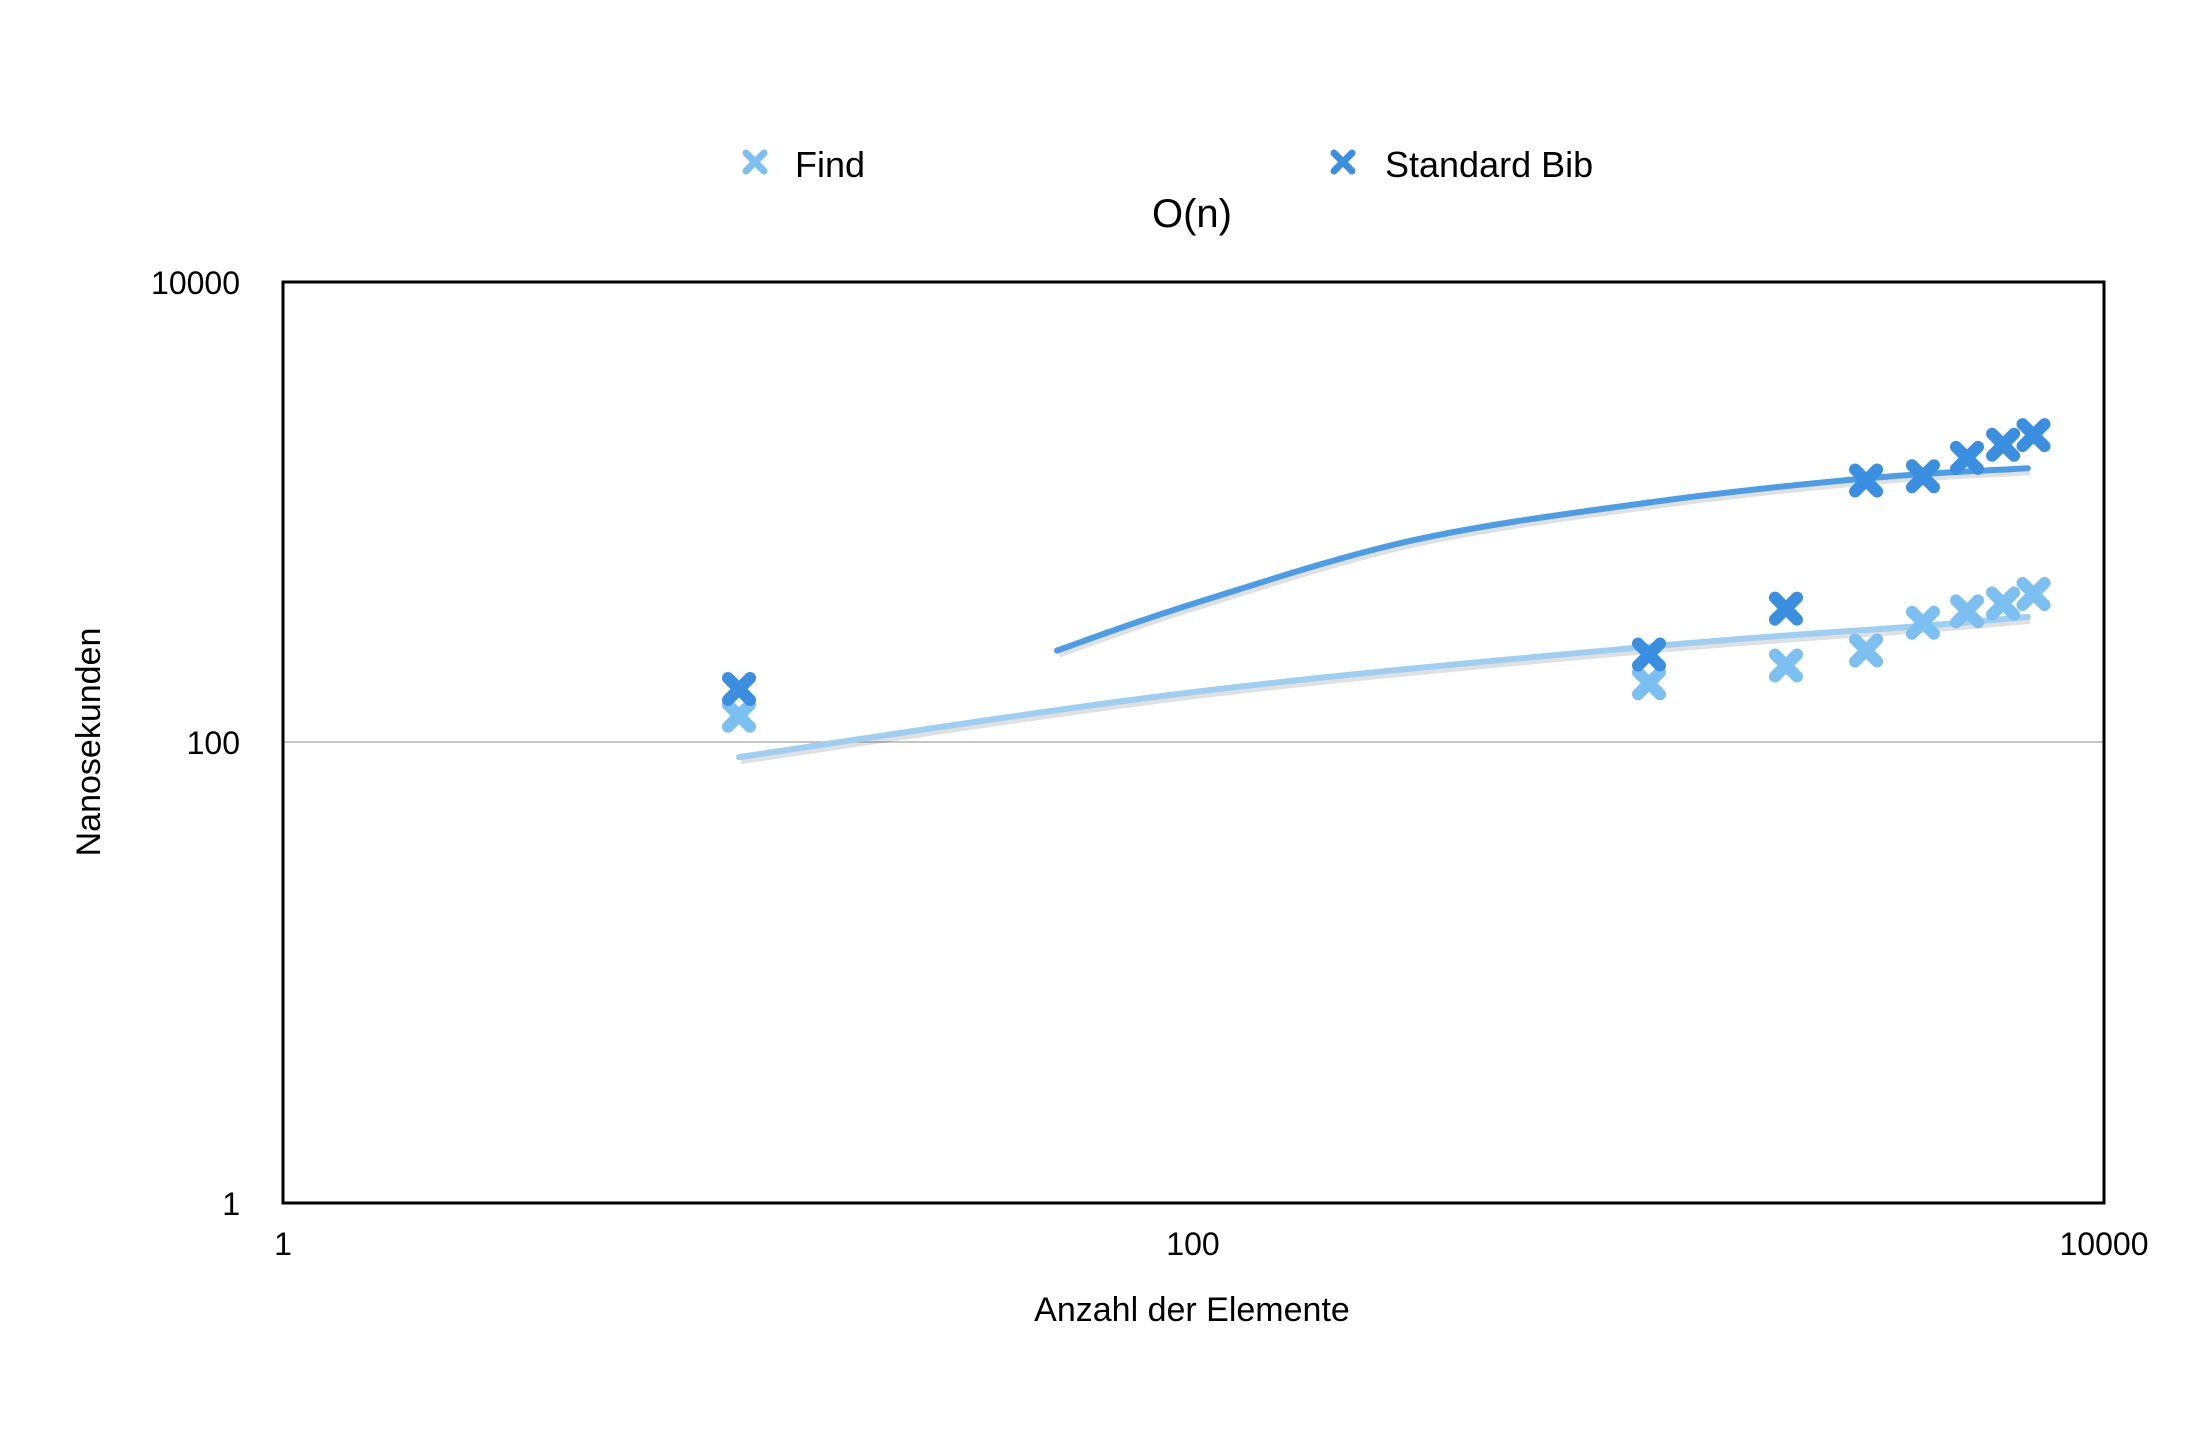  Describe the element at coordinates (1192, 1244) in the screenshot. I see `x-tick-label: 100` at that location.